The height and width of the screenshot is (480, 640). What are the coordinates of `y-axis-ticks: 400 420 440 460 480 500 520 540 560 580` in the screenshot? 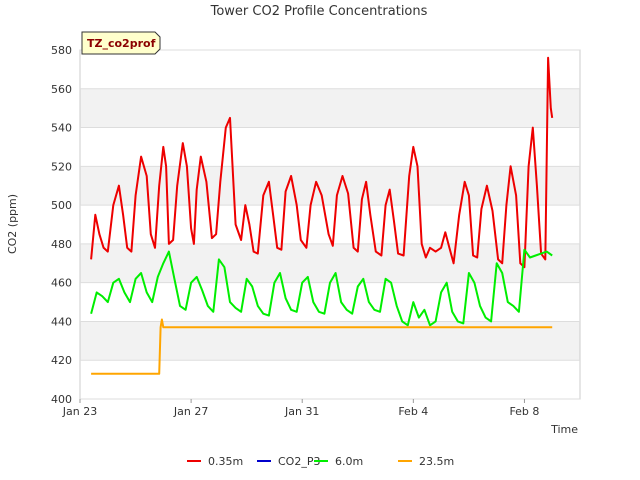 It's located at (61, 225).